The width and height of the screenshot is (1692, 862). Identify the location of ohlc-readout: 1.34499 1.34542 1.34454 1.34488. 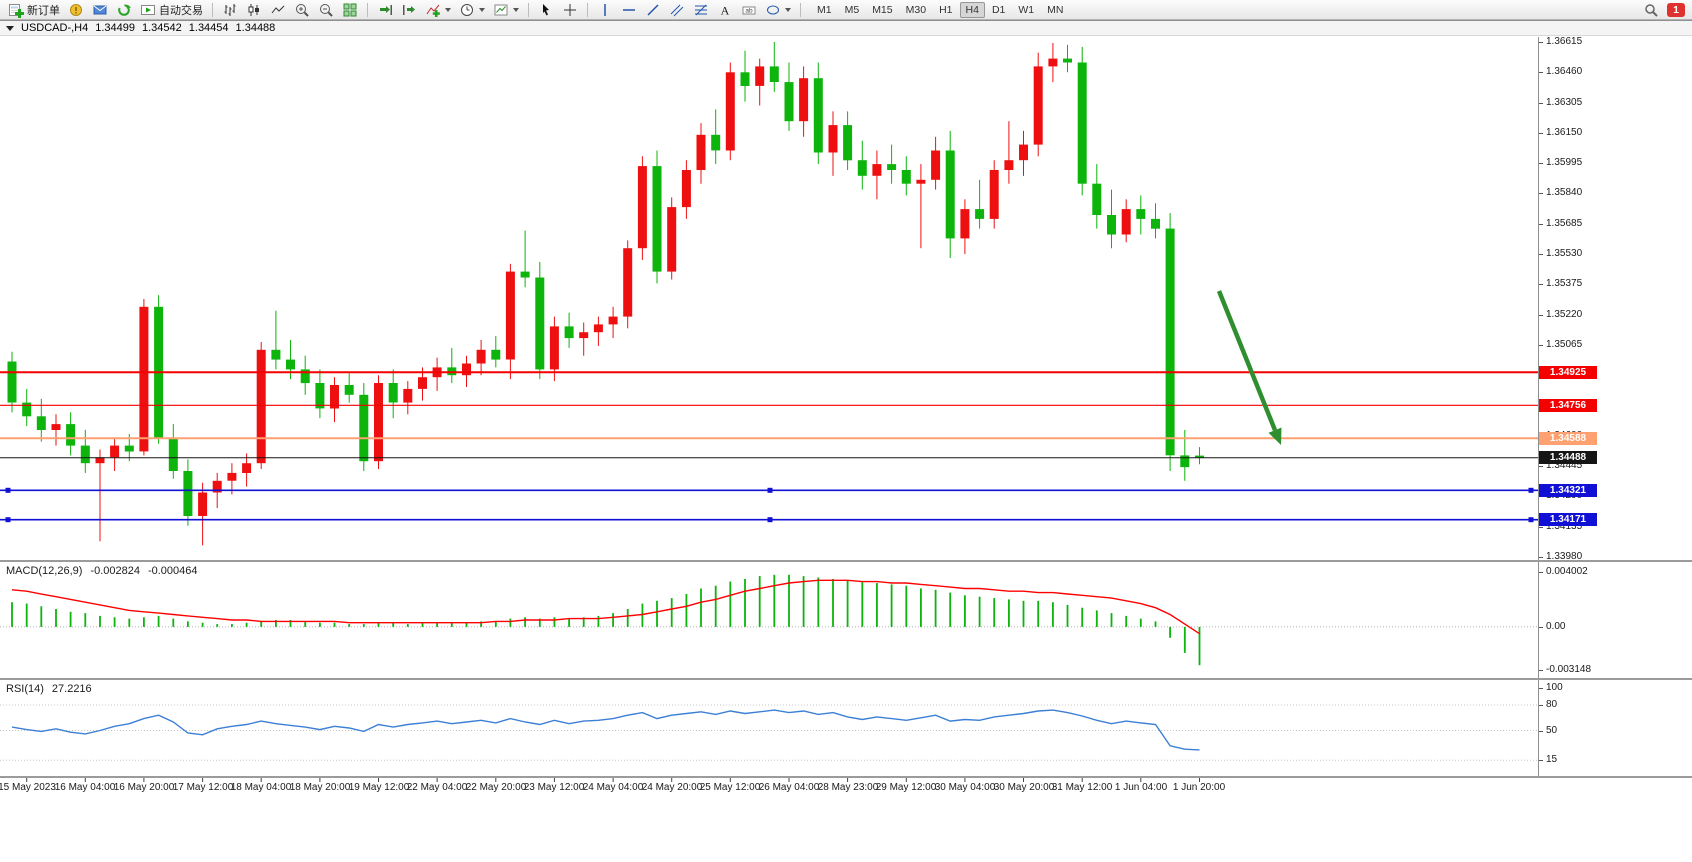
(185, 28).